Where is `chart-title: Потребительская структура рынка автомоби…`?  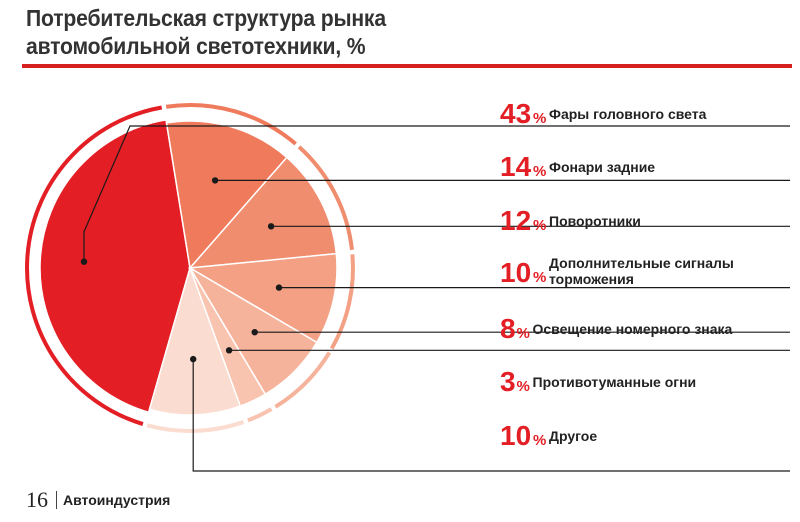 chart-title: Потребительская структура рынка автомоби… is located at coordinates (206, 32).